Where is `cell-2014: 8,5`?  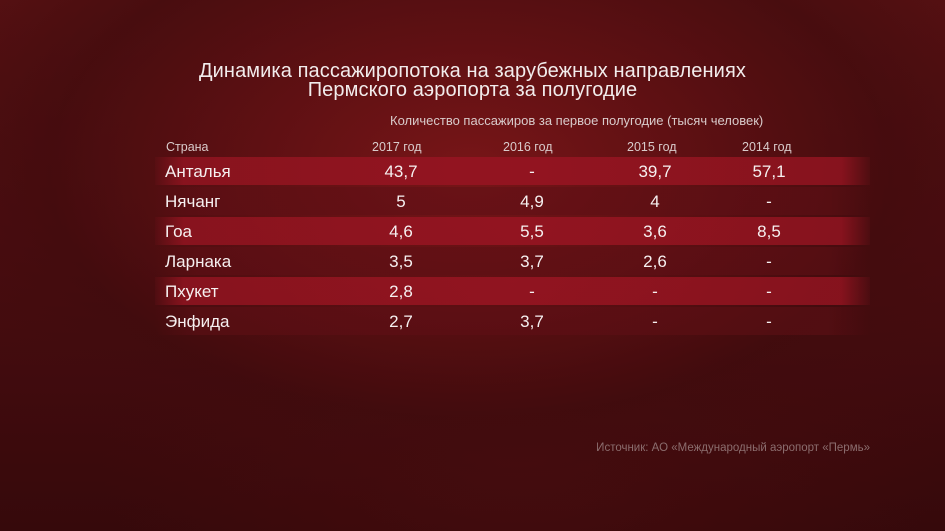
cell-2014: 8,5 is located at coordinates (769, 231).